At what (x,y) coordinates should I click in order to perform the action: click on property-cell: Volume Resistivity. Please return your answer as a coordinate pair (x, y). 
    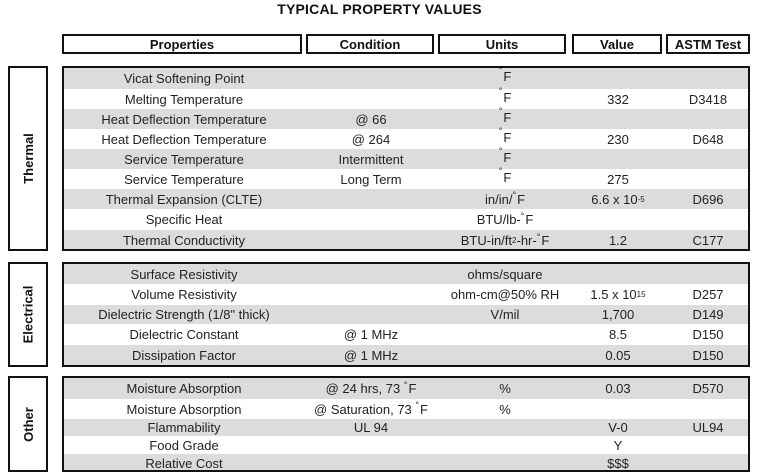
    Looking at the image, I should click on (184, 294).